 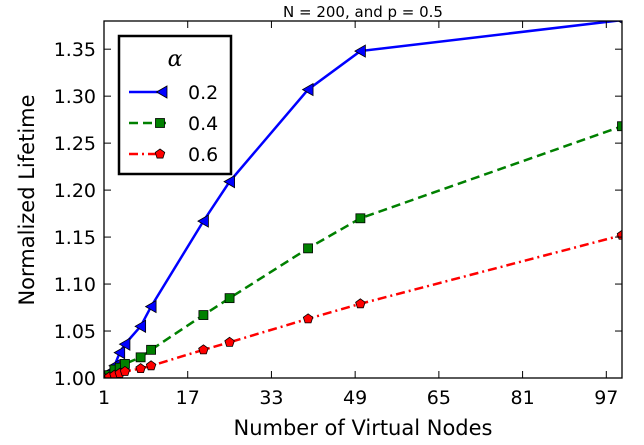 What do you see at coordinates (355, 398) in the screenshot?
I see `x-tick-label: 49` at bounding box center [355, 398].